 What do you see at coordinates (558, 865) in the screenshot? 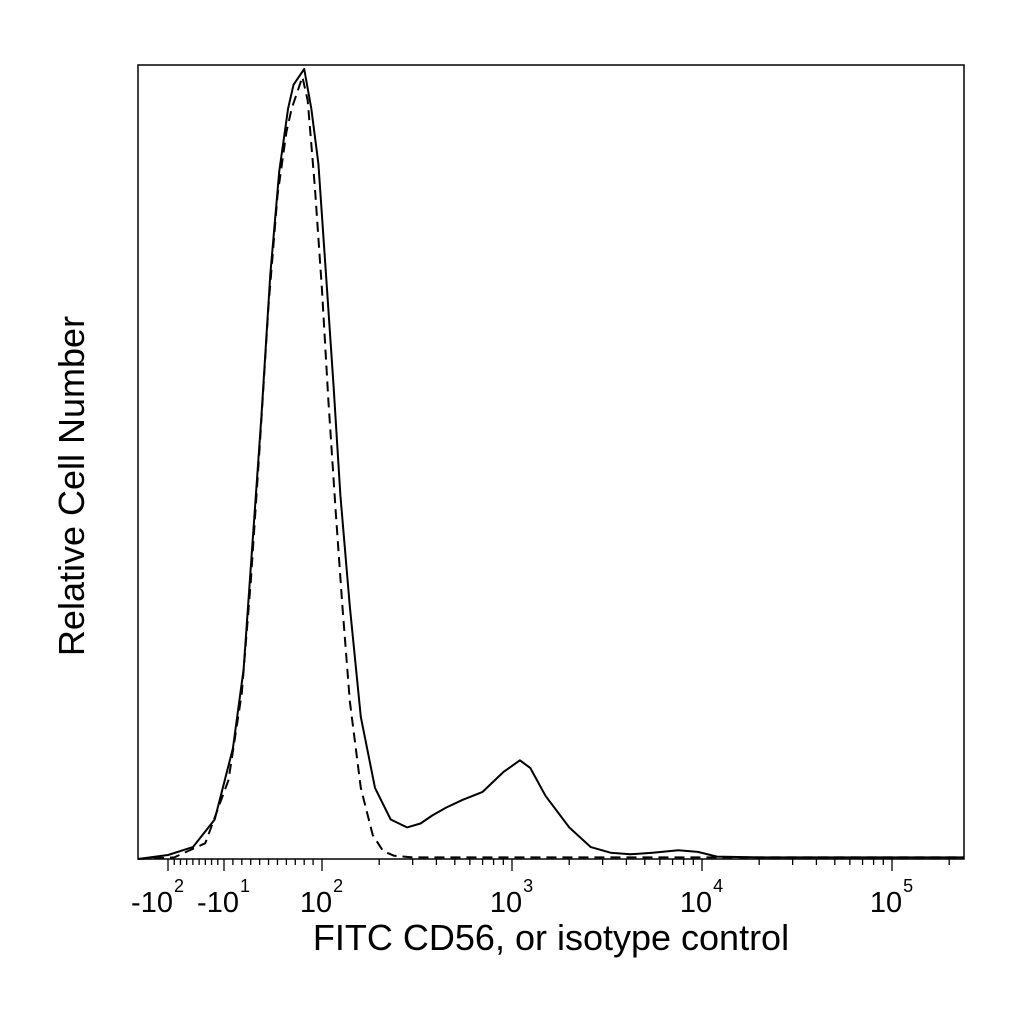
I see `x-axis-ticks` at bounding box center [558, 865].